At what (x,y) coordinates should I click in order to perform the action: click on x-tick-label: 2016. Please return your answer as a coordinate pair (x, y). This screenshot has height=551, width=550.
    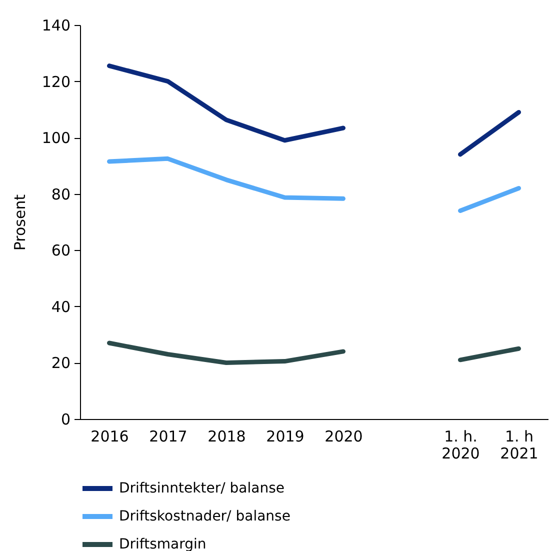
    Looking at the image, I should click on (109, 437).